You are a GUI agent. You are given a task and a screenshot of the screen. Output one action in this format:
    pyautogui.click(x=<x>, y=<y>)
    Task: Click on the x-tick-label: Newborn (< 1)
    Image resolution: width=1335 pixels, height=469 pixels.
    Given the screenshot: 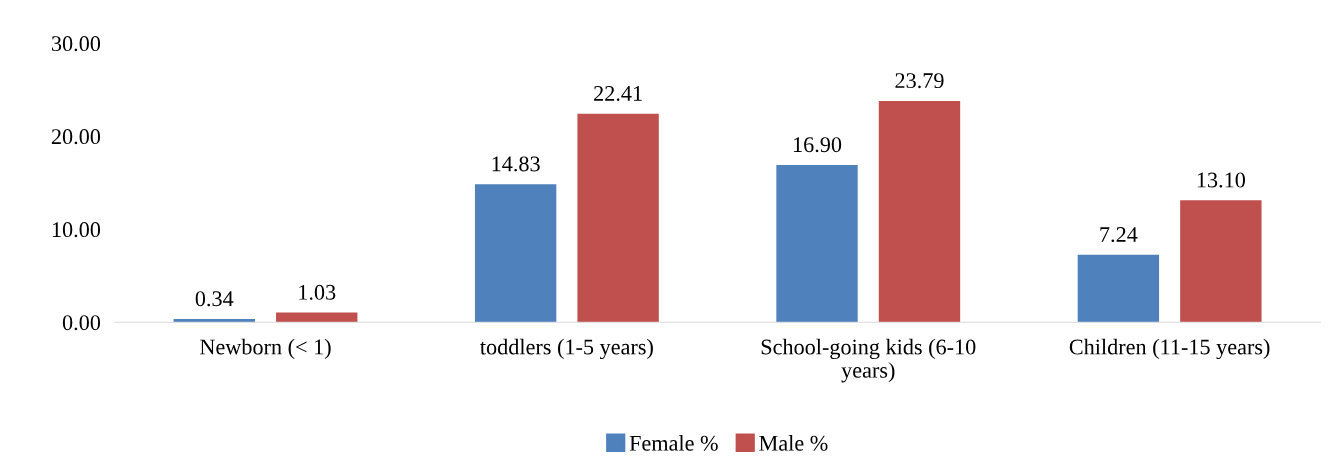 What is the action you would take?
    pyautogui.click(x=265, y=349)
    